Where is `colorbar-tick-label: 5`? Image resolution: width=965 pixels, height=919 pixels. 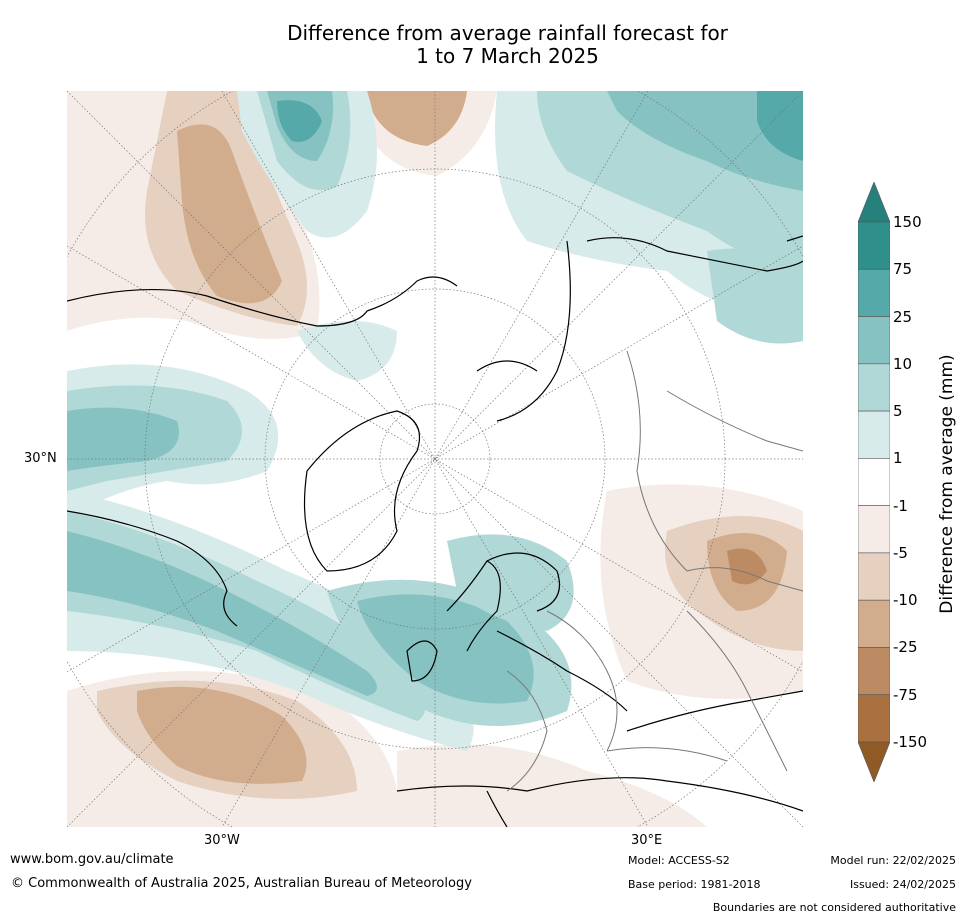 colorbar-tick-label: 5 is located at coordinates (898, 411).